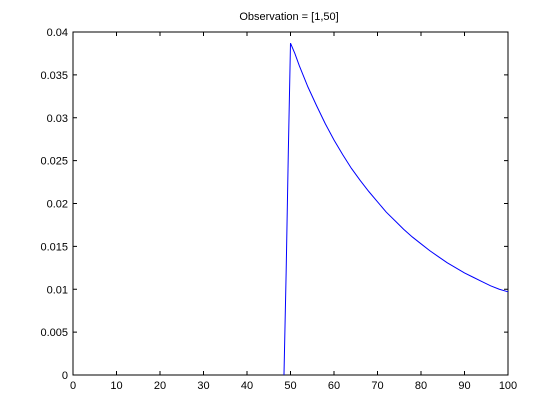 Image resolution: width=560 pixels, height=420 pixels. I want to click on x-tick-label: 30, so click(203, 386).